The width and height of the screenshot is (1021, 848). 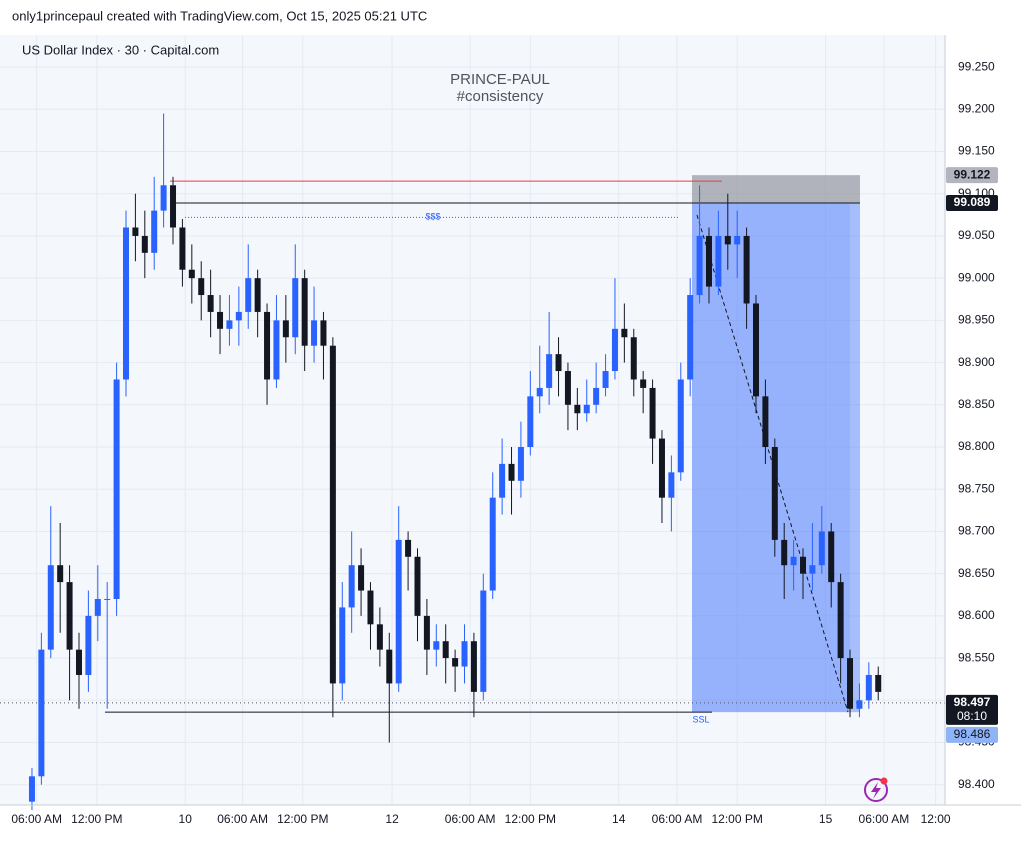 What do you see at coordinates (976, 362) in the screenshot?
I see `y-tick-label: 98.900` at bounding box center [976, 362].